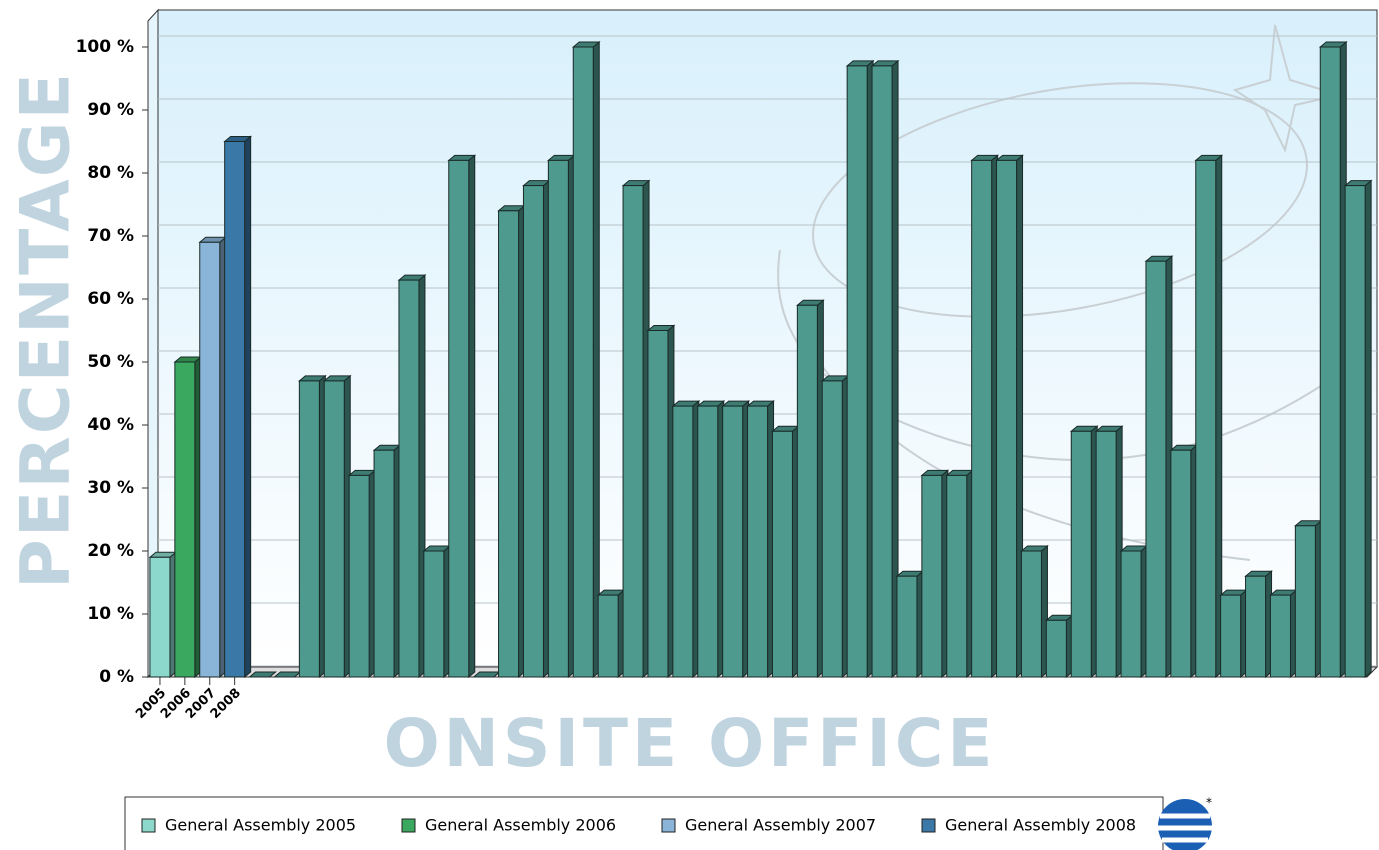 The width and height of the screenshot is (1379, 850). Describe the element at coordinates (780, 825) in the screenshot. I see `legend-label: General Assembly 2007` at that location.